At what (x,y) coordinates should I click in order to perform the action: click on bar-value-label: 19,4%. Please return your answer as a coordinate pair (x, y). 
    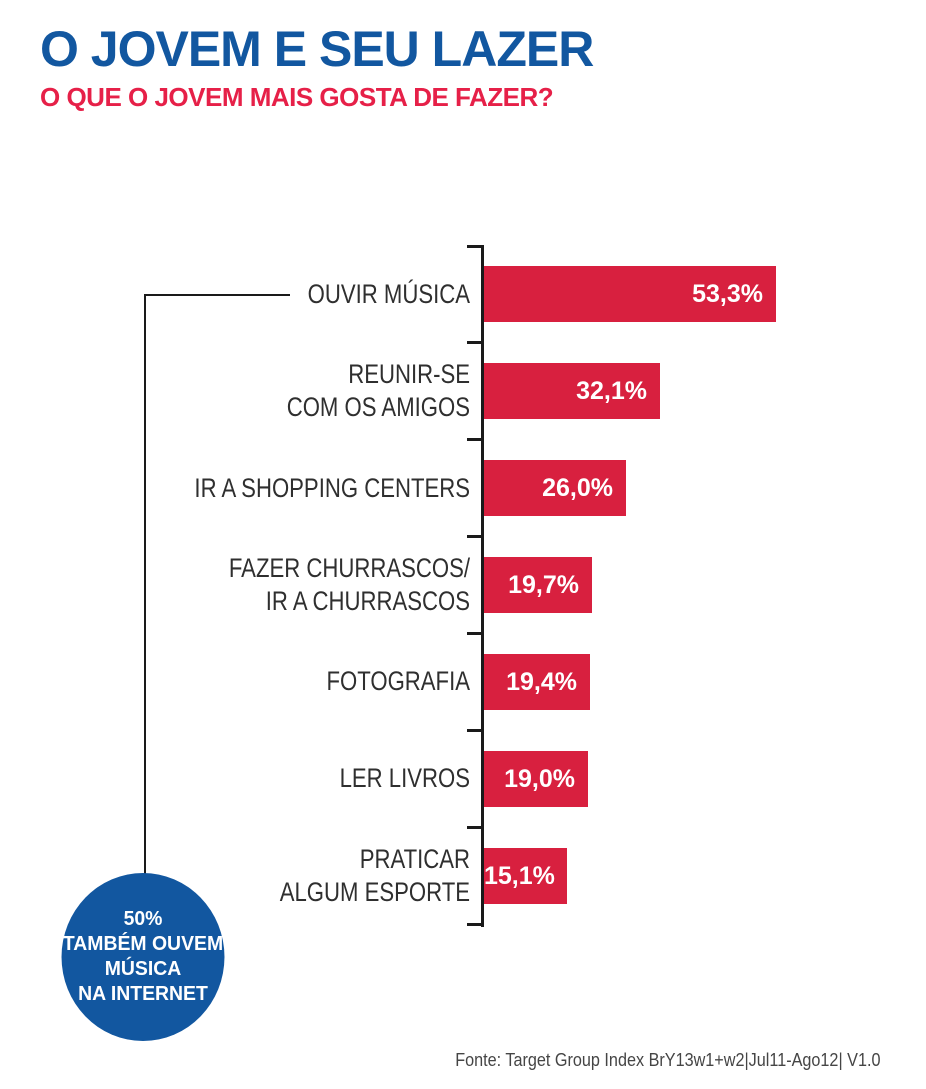
    Looking at the image, I should click on (541, 681).